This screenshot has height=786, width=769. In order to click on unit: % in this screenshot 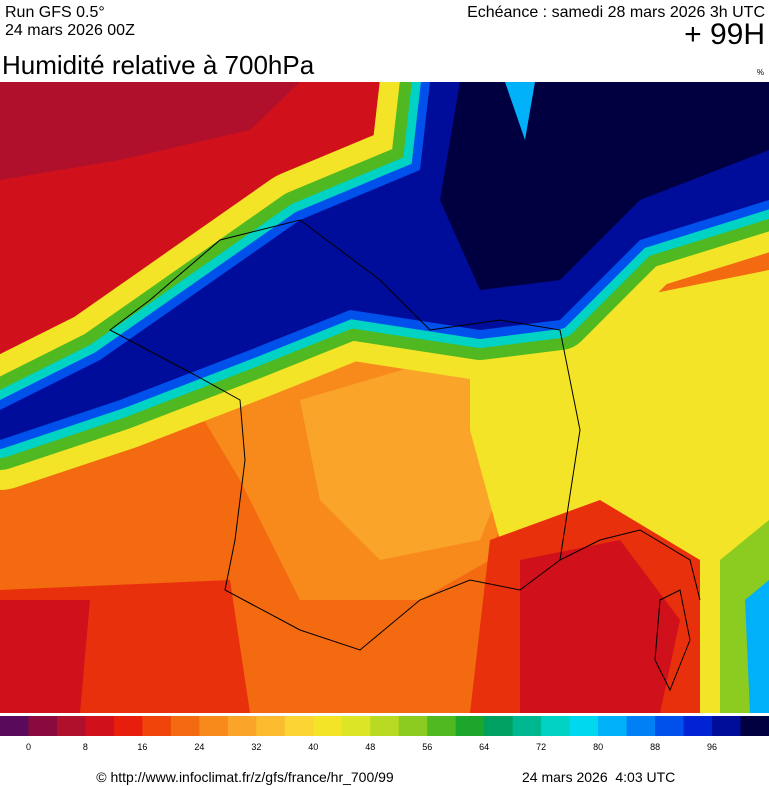, I will do `click(760, 72)`.